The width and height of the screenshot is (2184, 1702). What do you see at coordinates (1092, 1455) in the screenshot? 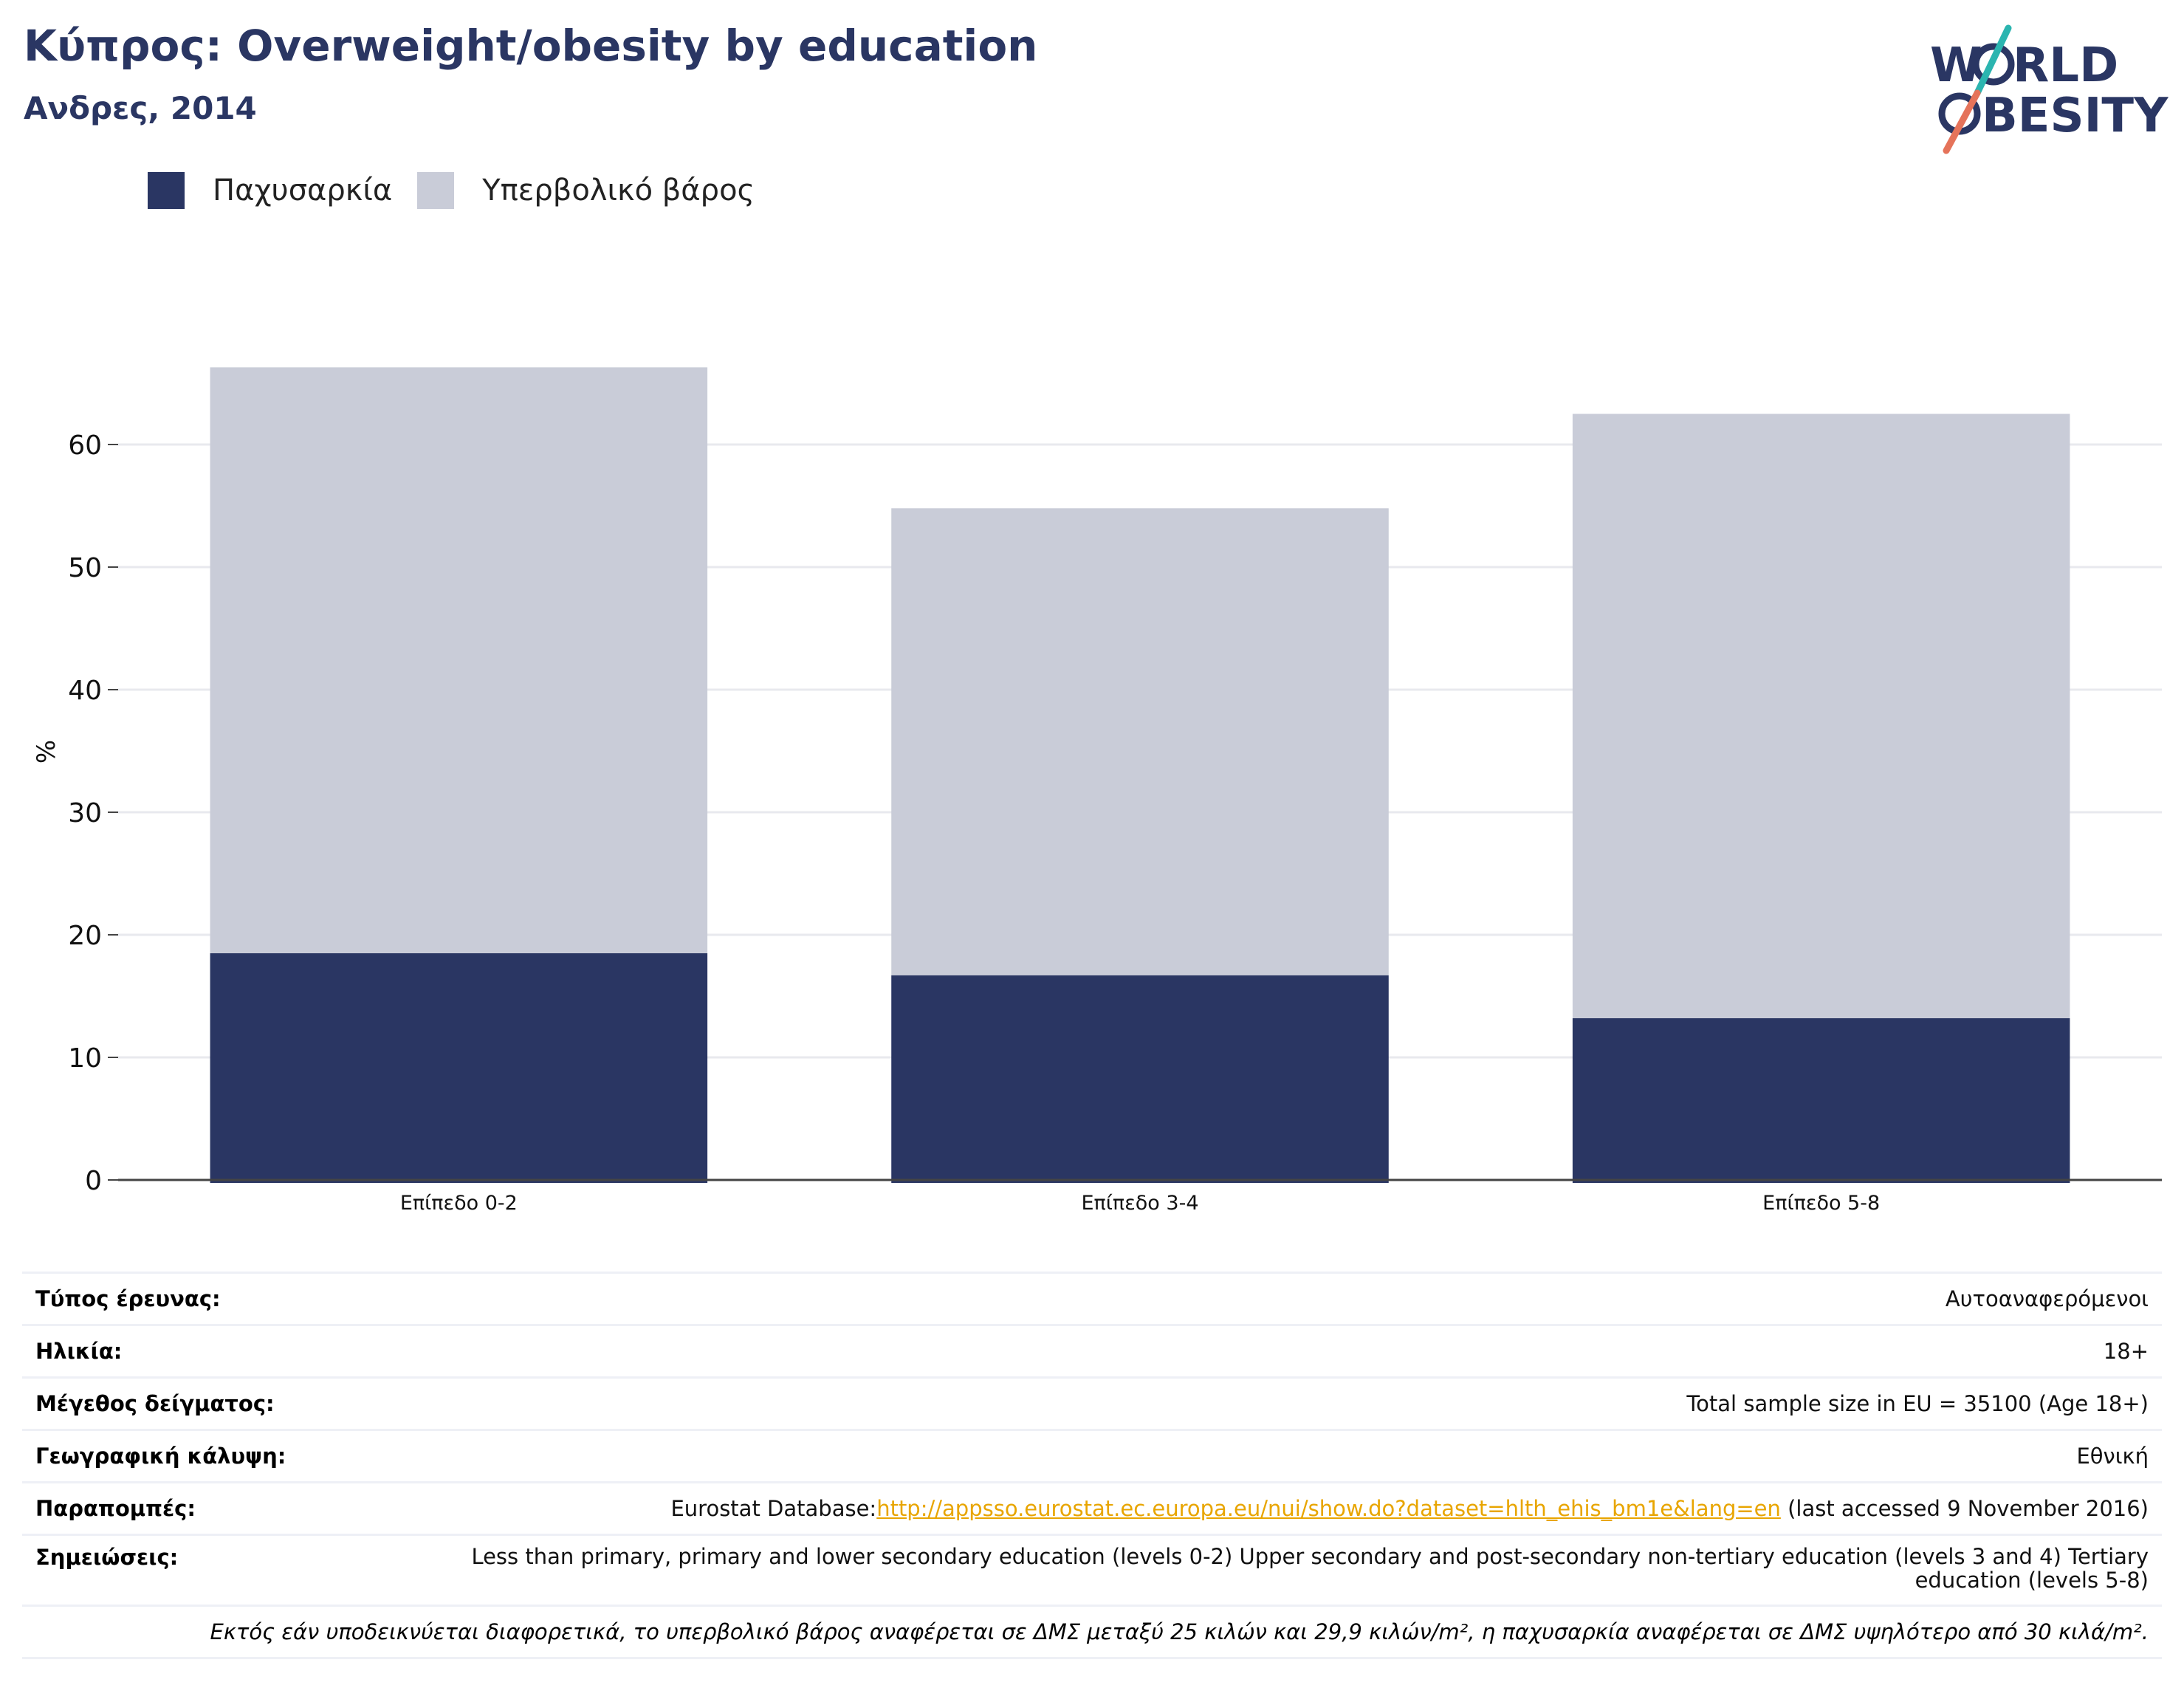
I see `meta-row-coverage: Γεωγραφική κάλυψη: Εθνική` at bounding box center [1092, 1455].